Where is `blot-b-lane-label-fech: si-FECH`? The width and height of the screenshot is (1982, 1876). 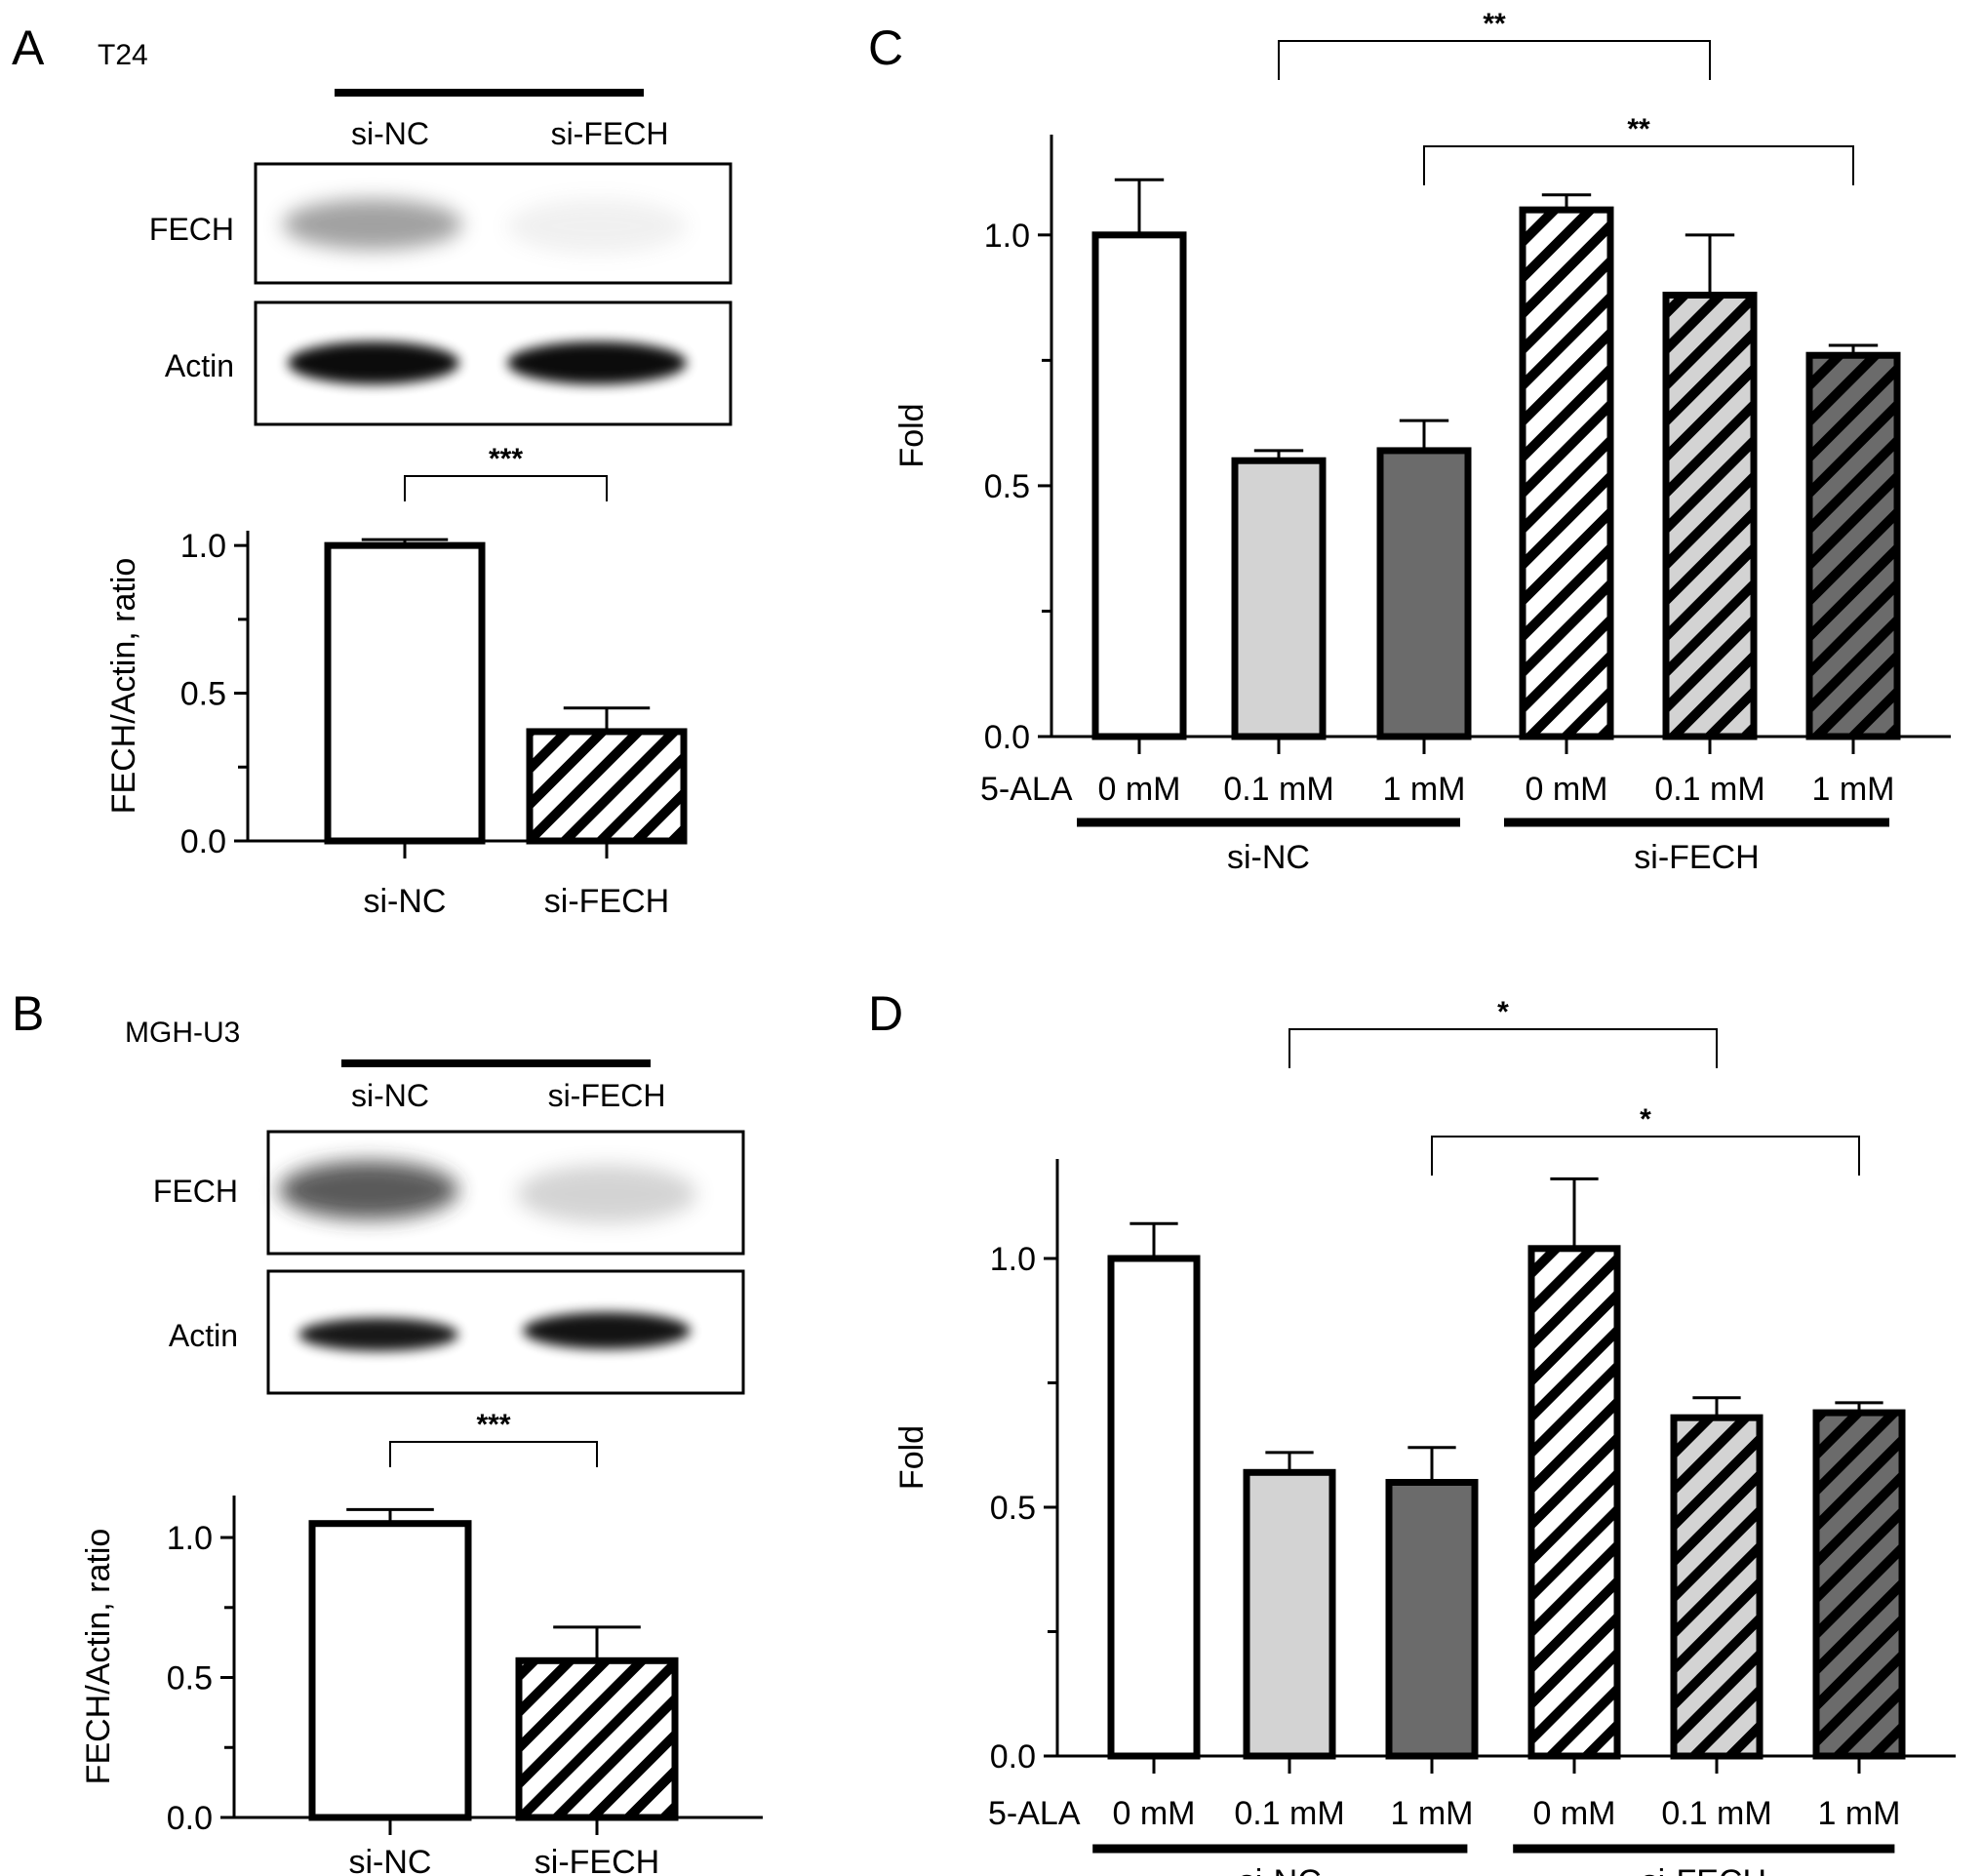 blot-b-lane-label-fech: si-FECH is located at coordinates (607, 1095).